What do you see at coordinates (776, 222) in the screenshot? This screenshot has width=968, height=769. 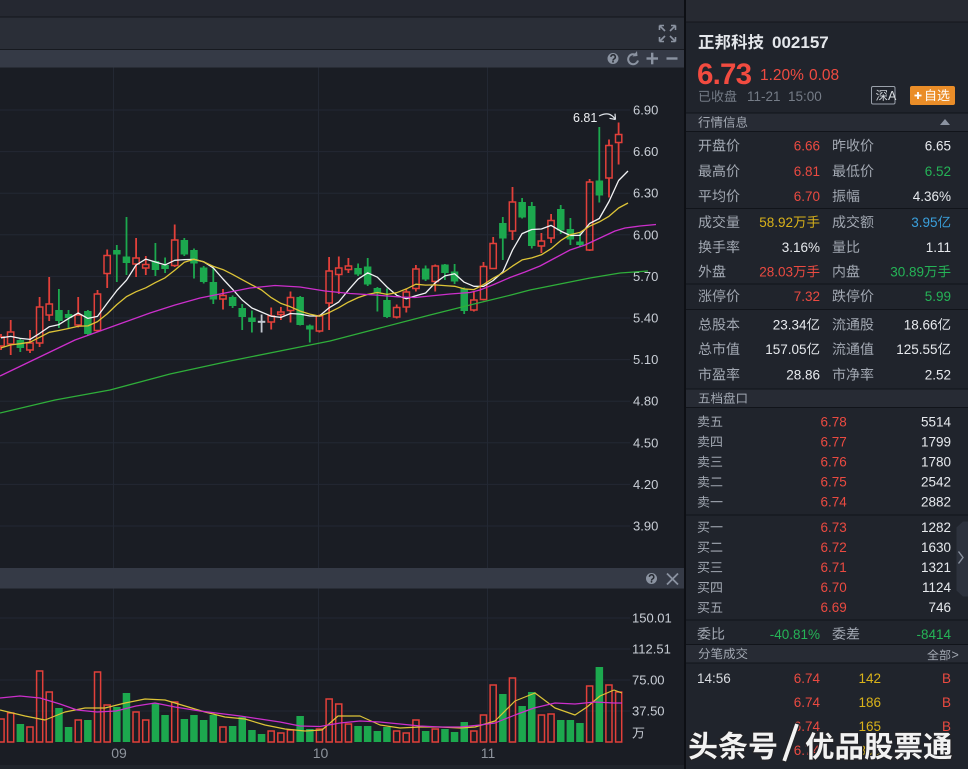 I see `svg-text: 58.92` at bounding box center [776, 222].